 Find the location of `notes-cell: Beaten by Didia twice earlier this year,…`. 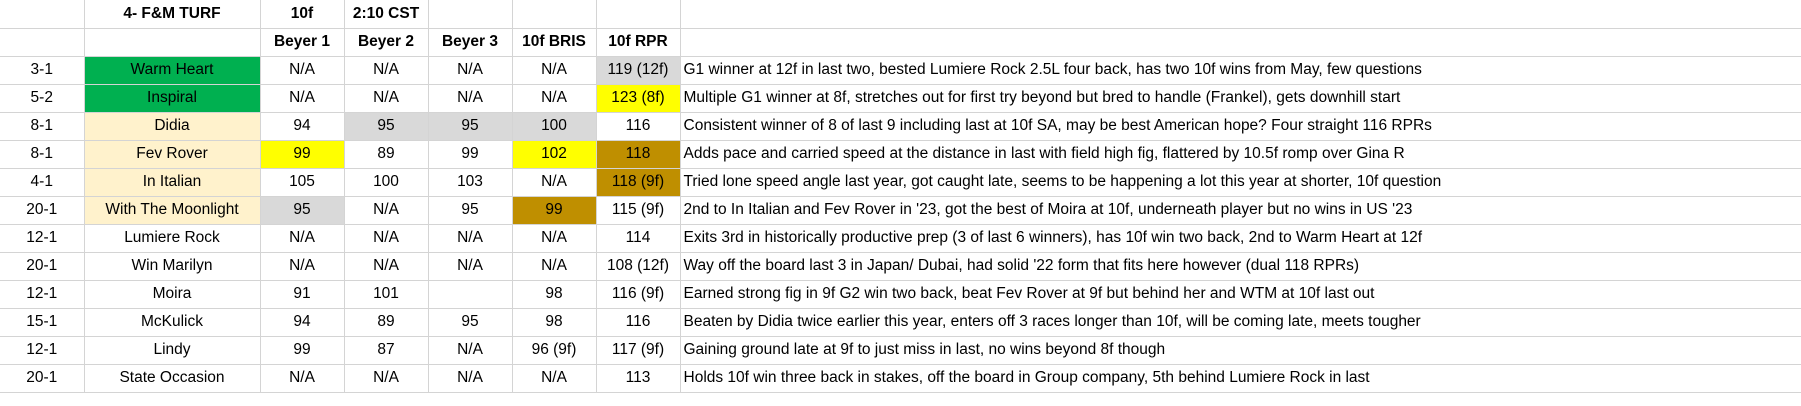

notes-cell: Beaten by Didia twice earlier this year,… is located at coordinates (1240, 322).